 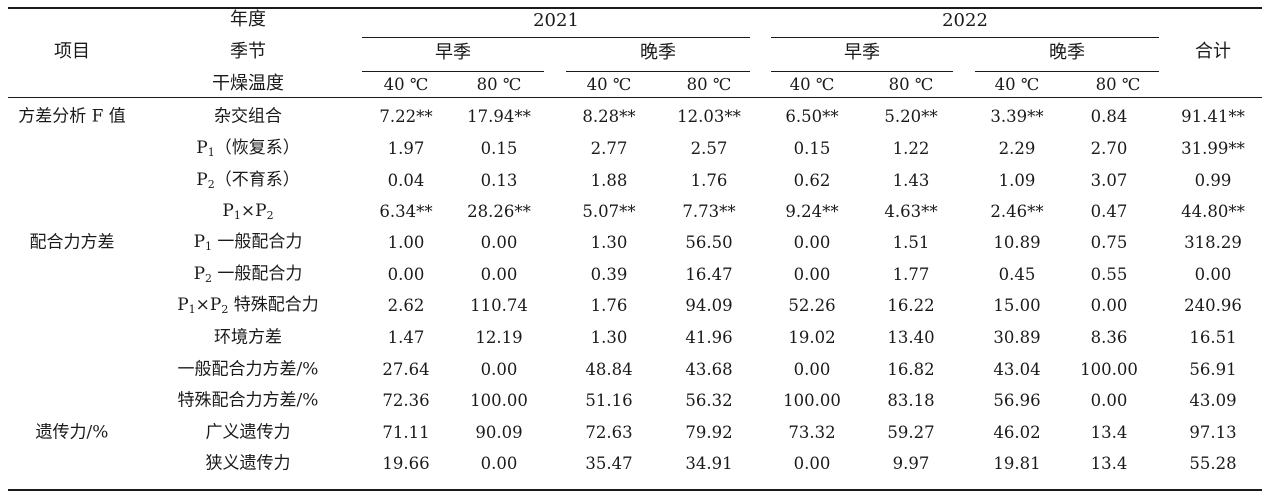 I want to click on value-cell: 83.18, so click(x=911, y=400).